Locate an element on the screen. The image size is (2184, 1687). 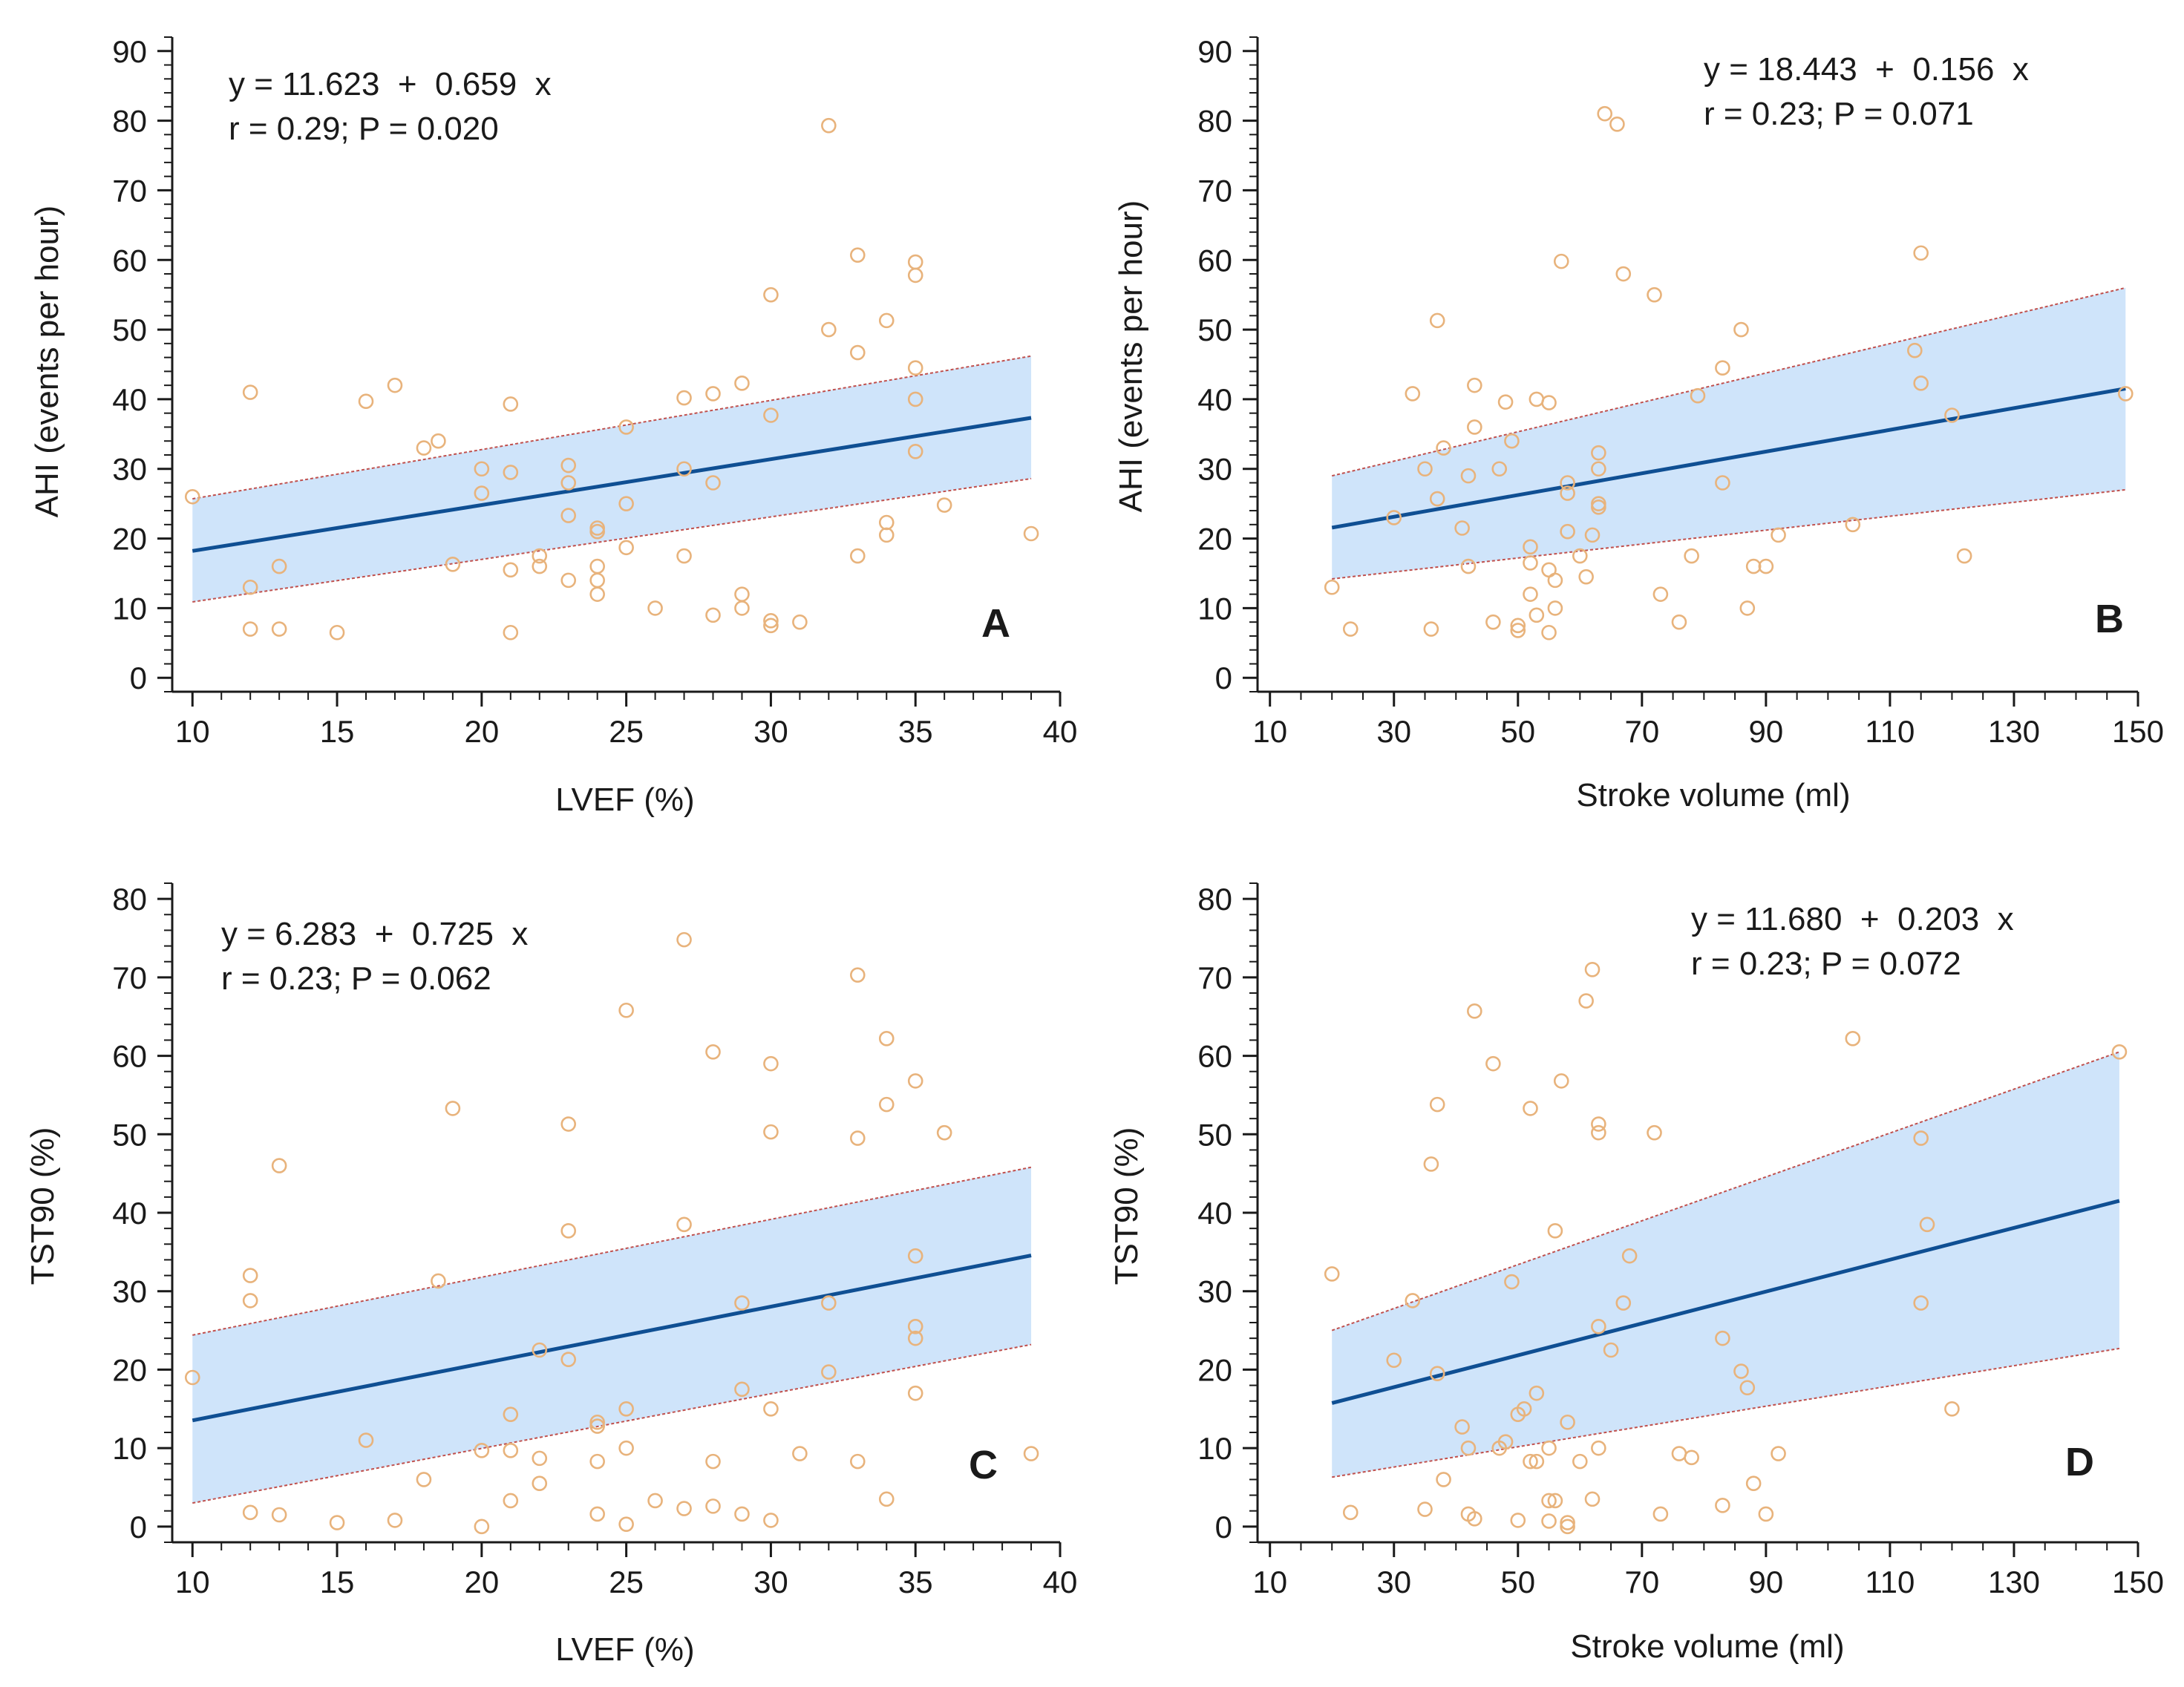
ci-lower-line is located at coordinates (612, 540).